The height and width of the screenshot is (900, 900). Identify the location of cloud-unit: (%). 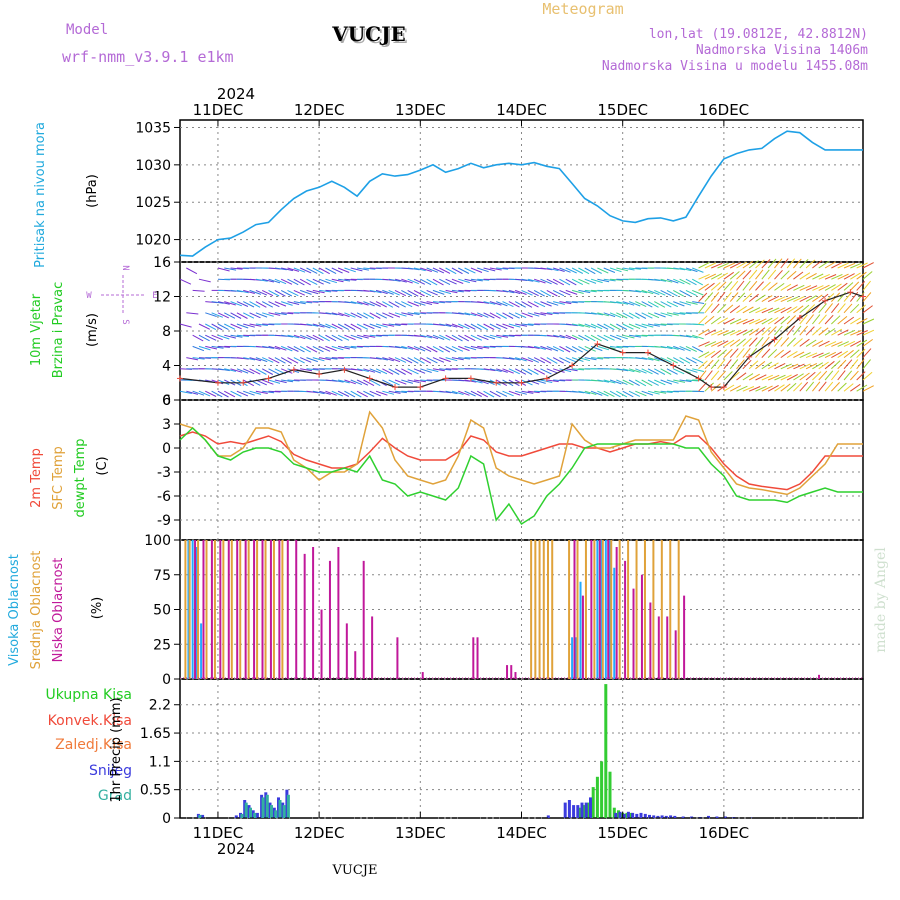
(97, 608).